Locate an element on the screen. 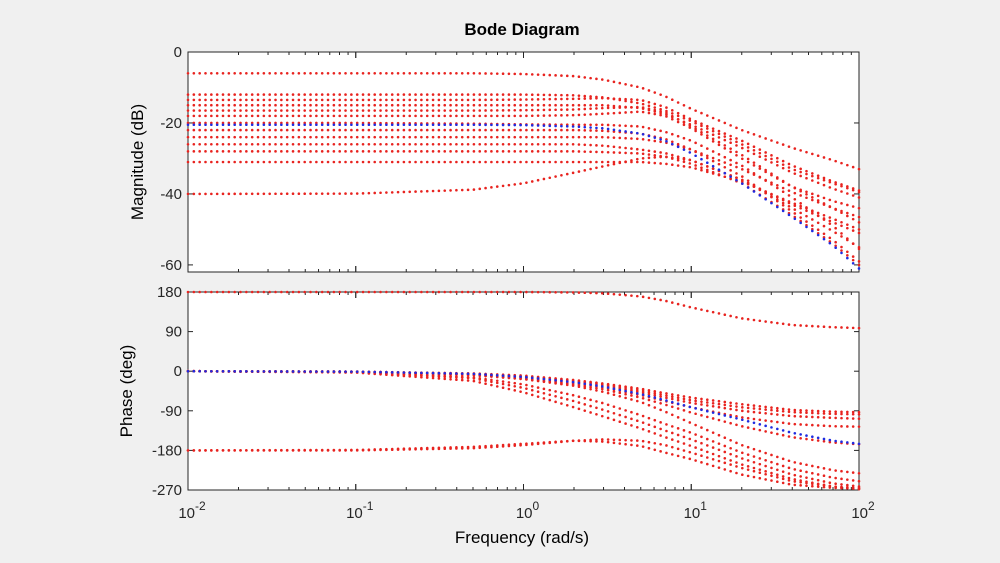  magnitude-ylabel: Magnitude (dB) is located at coordinates (137, 162).